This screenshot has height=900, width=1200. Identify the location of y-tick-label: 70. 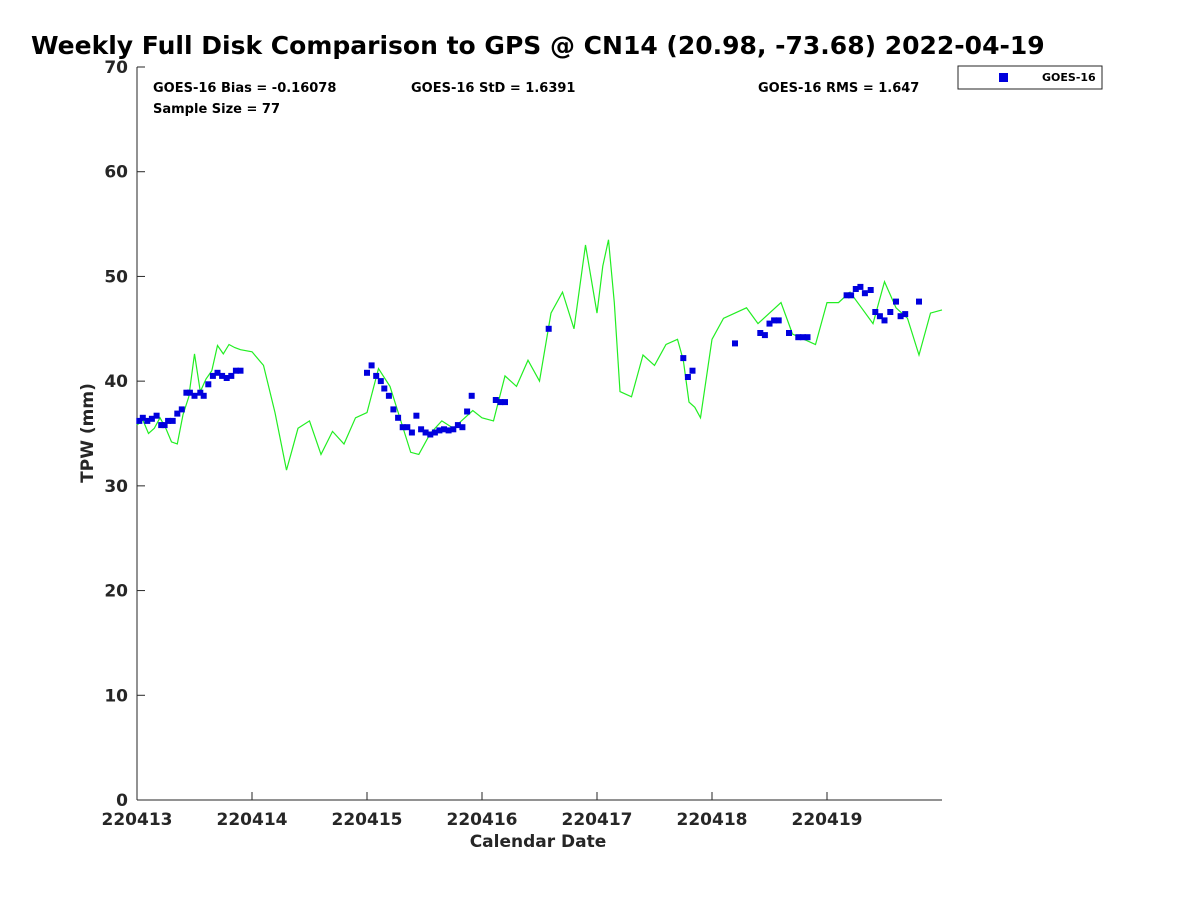
(116, 68).